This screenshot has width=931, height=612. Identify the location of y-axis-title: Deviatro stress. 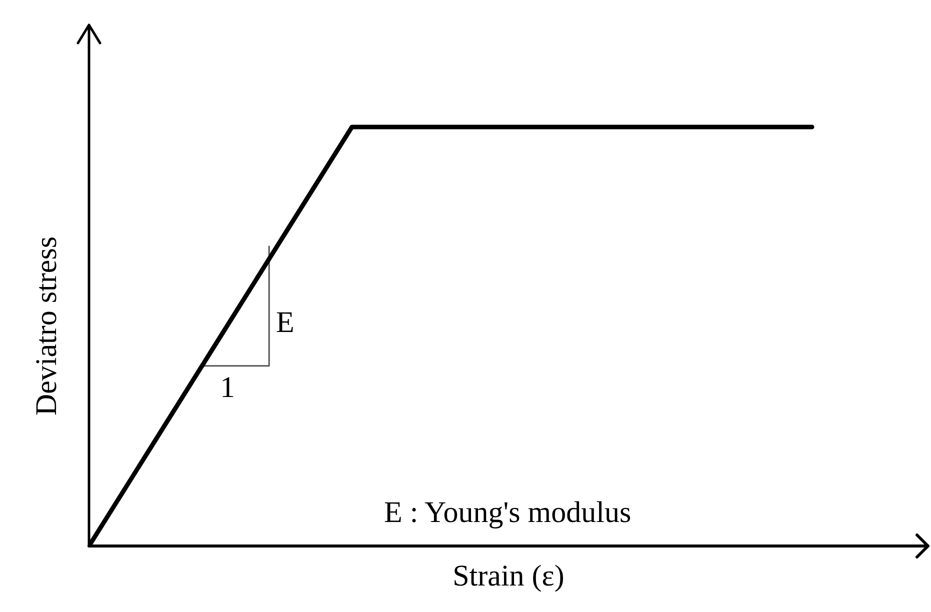
(46, 326).